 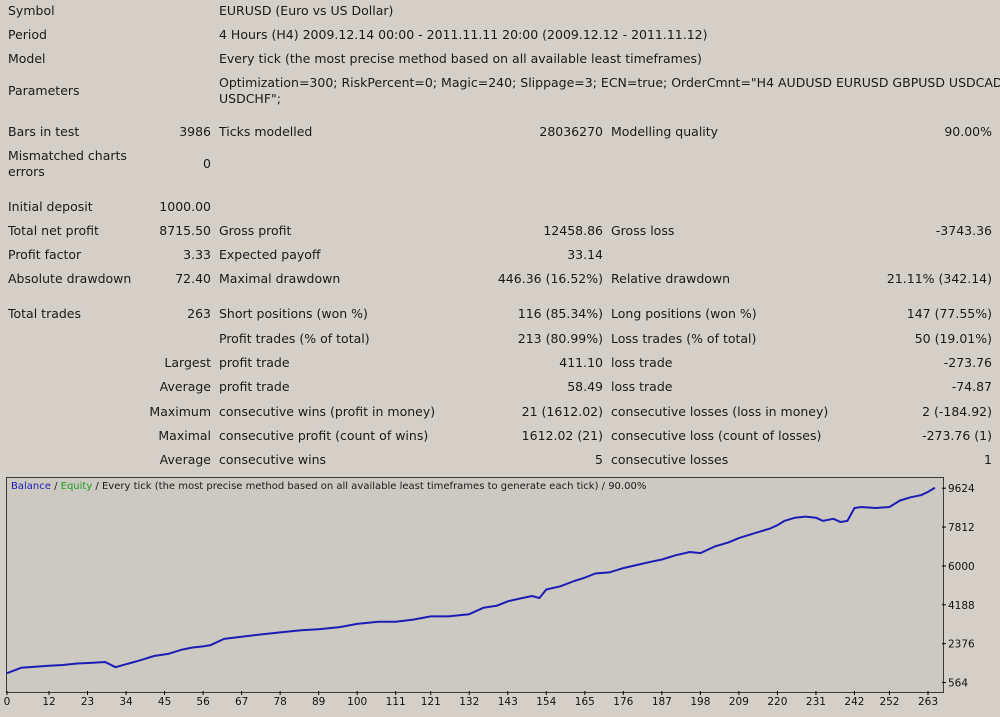 I want to click on x-tick-label: 100, so click(x=357, y=702).